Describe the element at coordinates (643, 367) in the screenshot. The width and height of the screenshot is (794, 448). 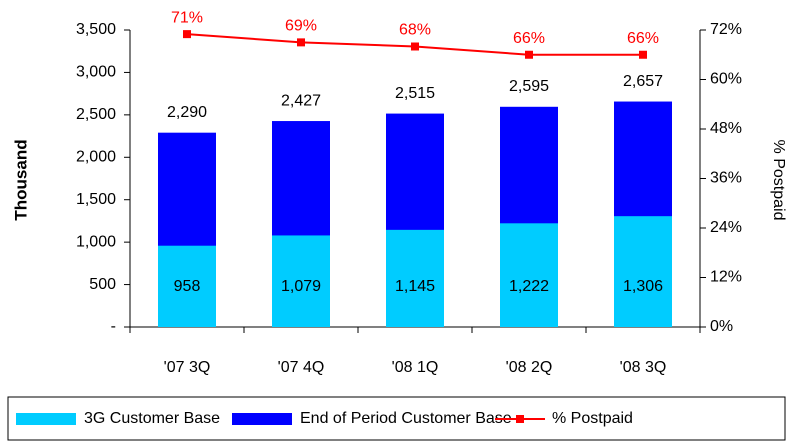
I see `x-tick-label: '08 3Q` at that location.